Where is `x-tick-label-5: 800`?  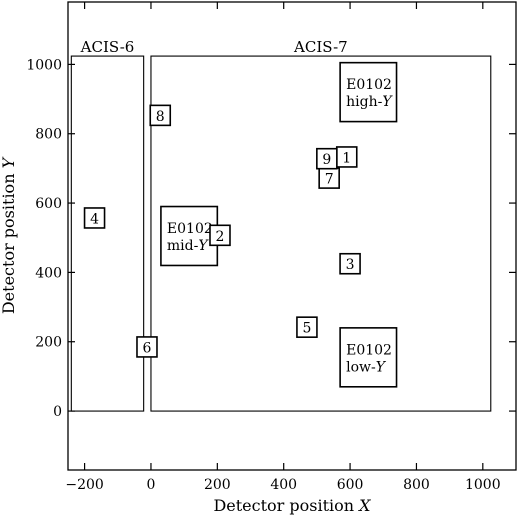
x-tick-label-5: 800 is located at coordinates (416, 485).